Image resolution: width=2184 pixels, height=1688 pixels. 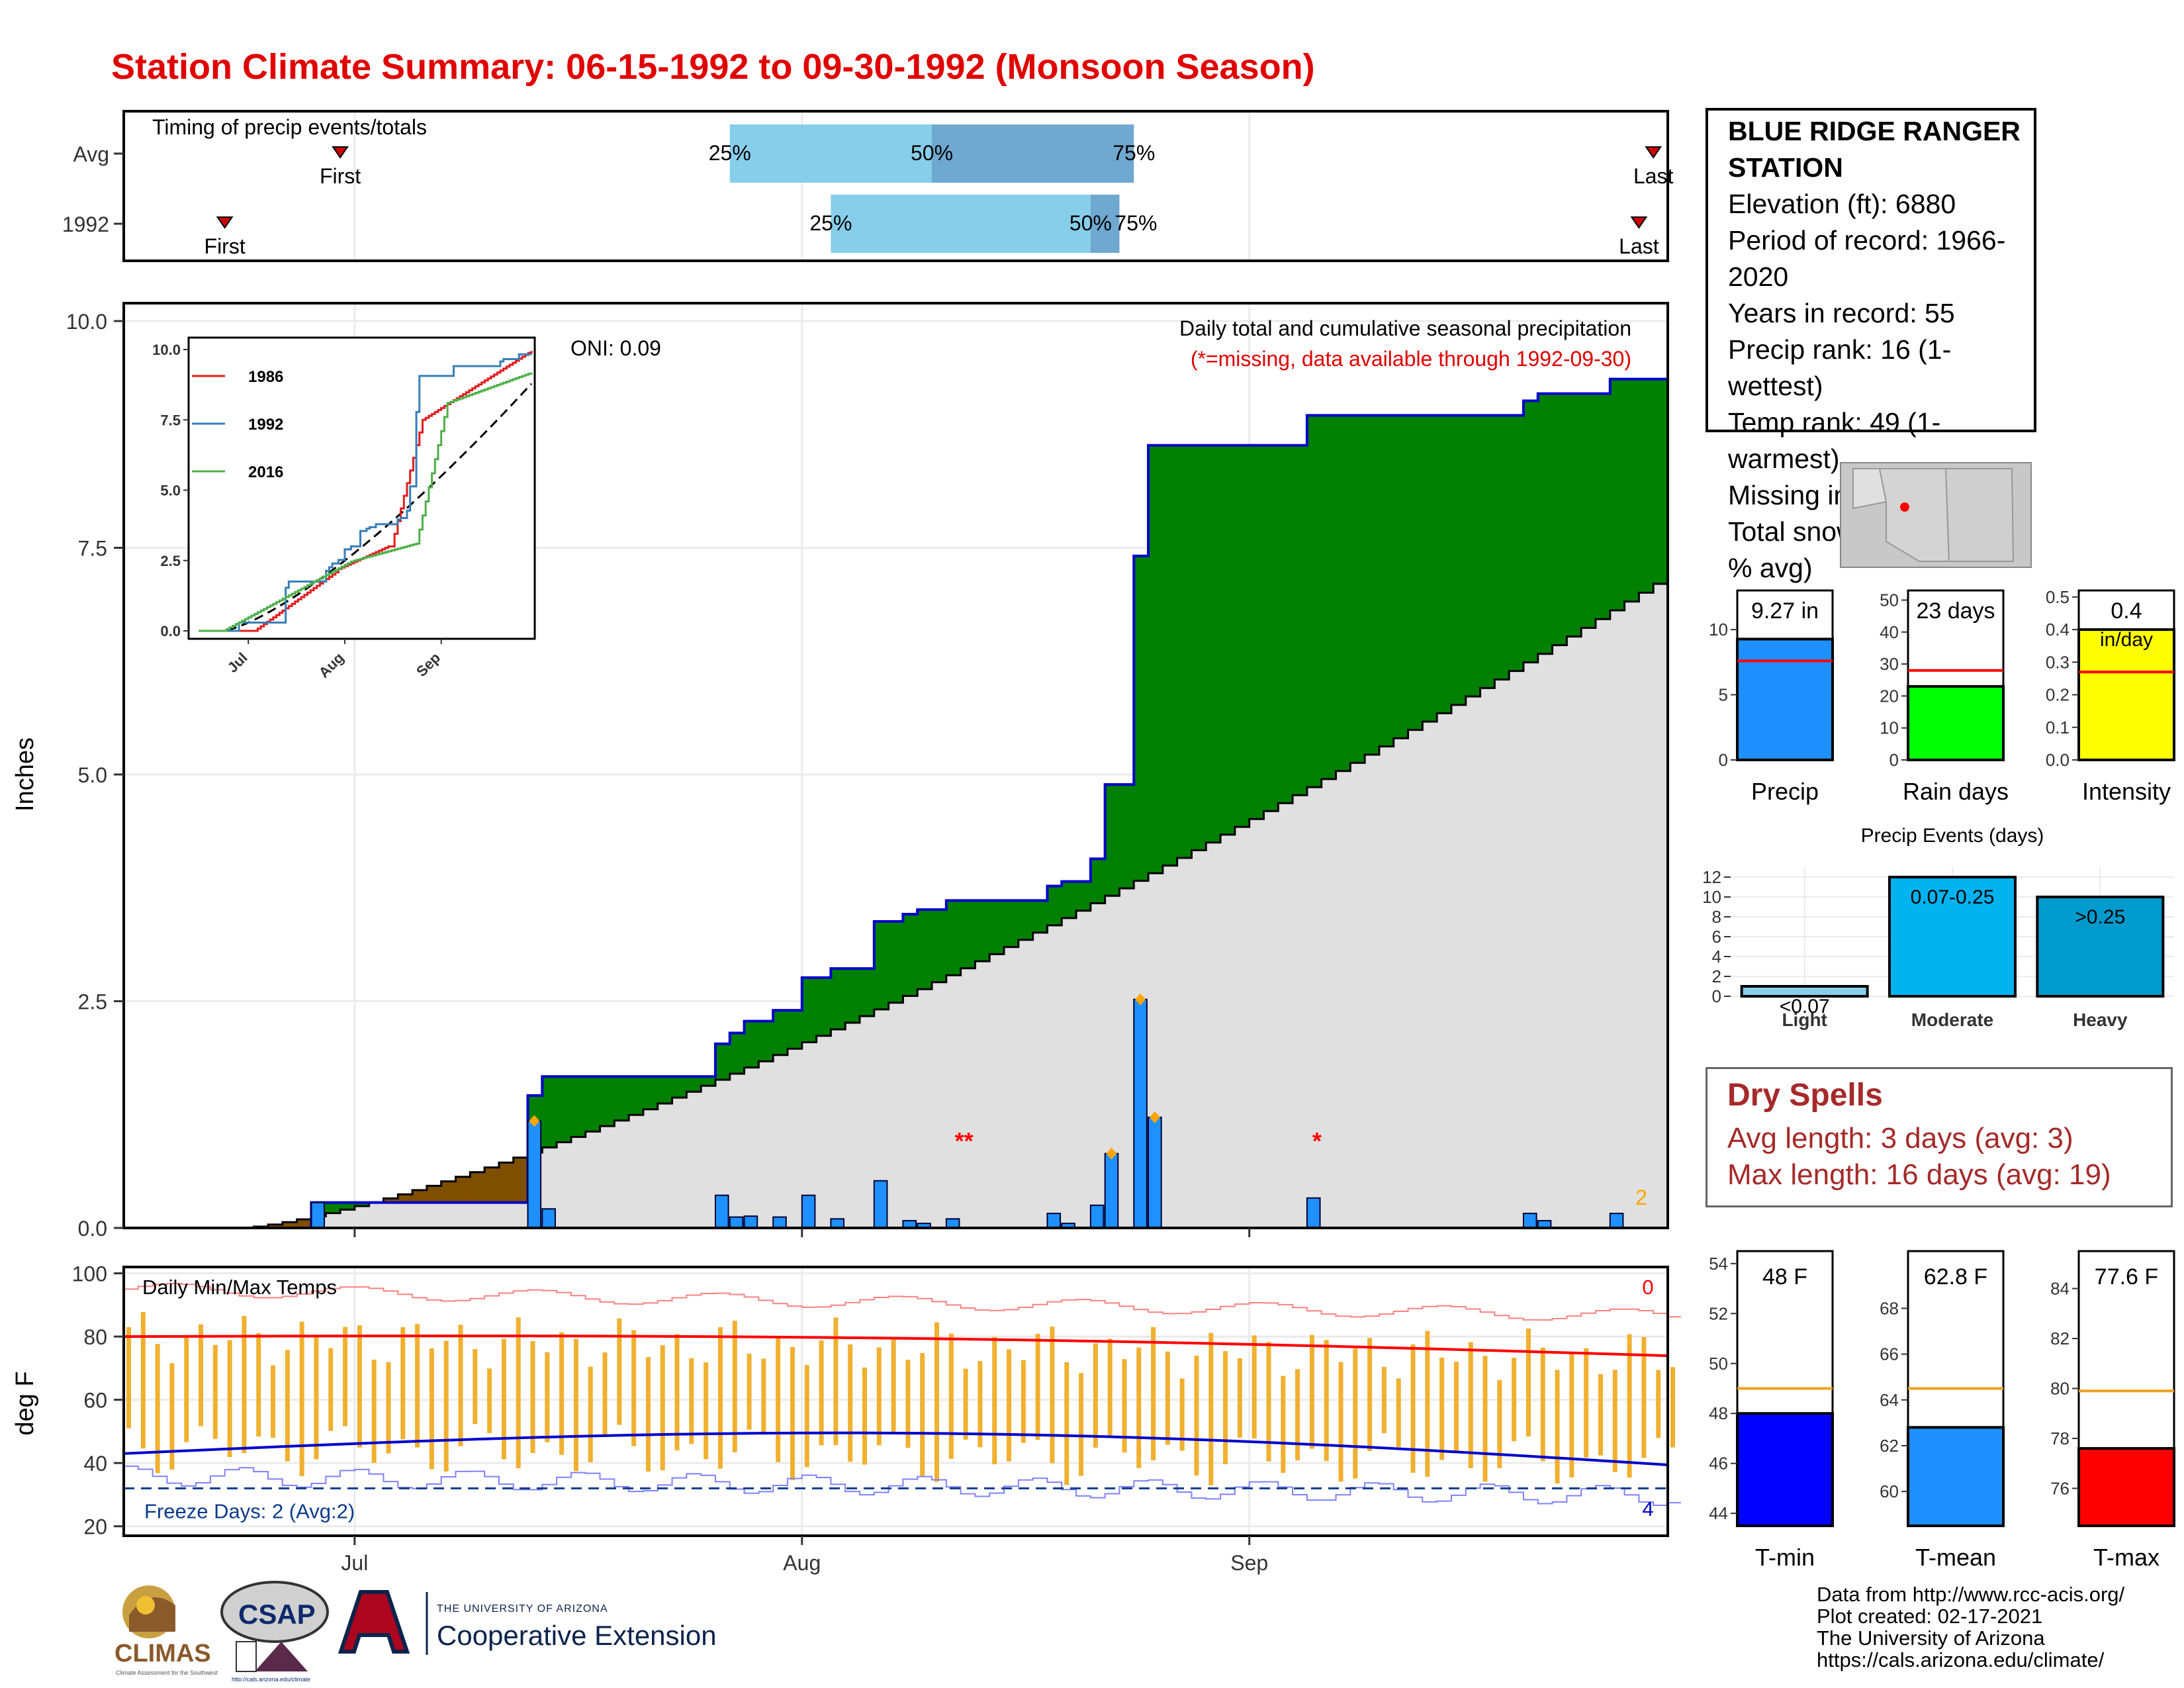 What do you see at coordinates (1955, 611) in the screenshot?
I see `summary-value-Rain days: 23 days` at bounding box center [1955, 611].